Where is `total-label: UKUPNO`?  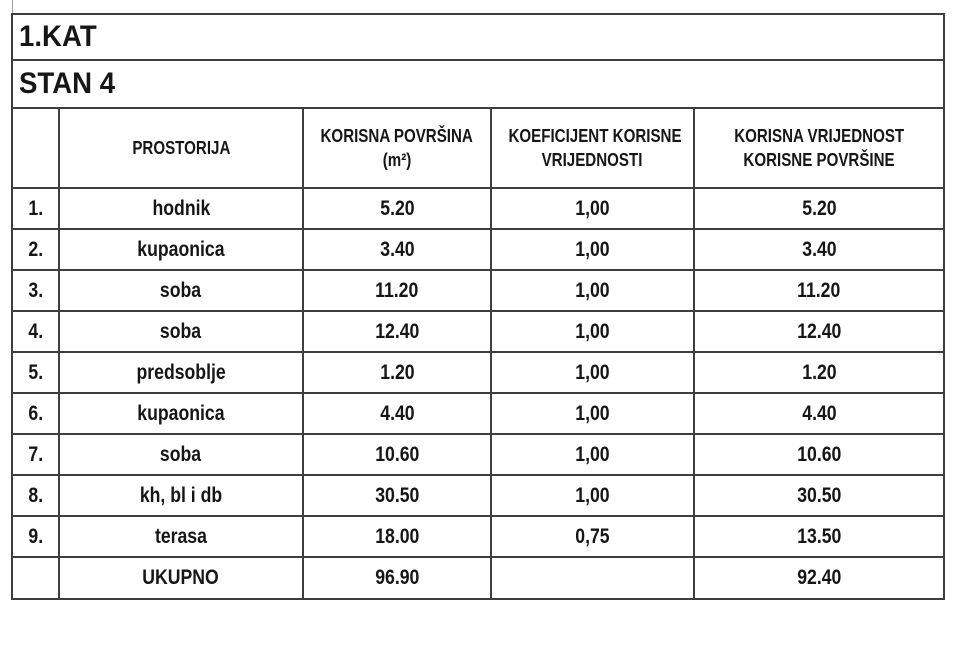 total-label: UKUPNO is located at coordinates (181, 577).